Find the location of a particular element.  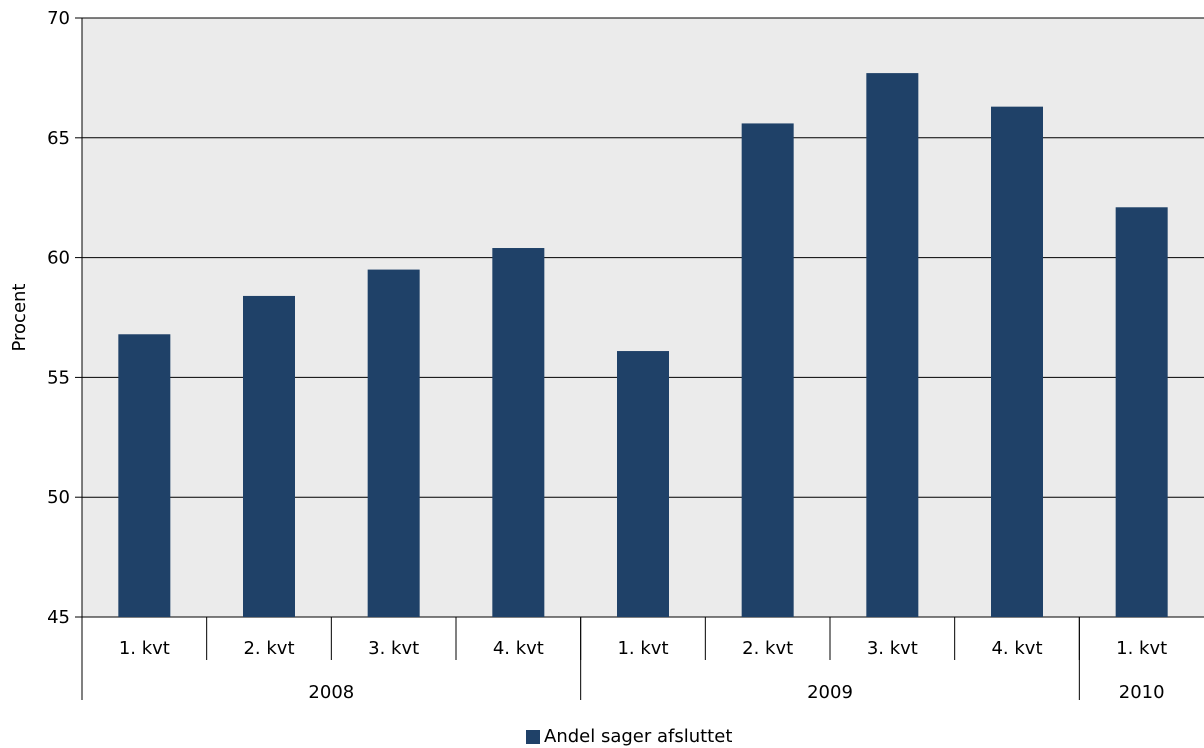

legend-swatch is located at coordinates (533, 736).